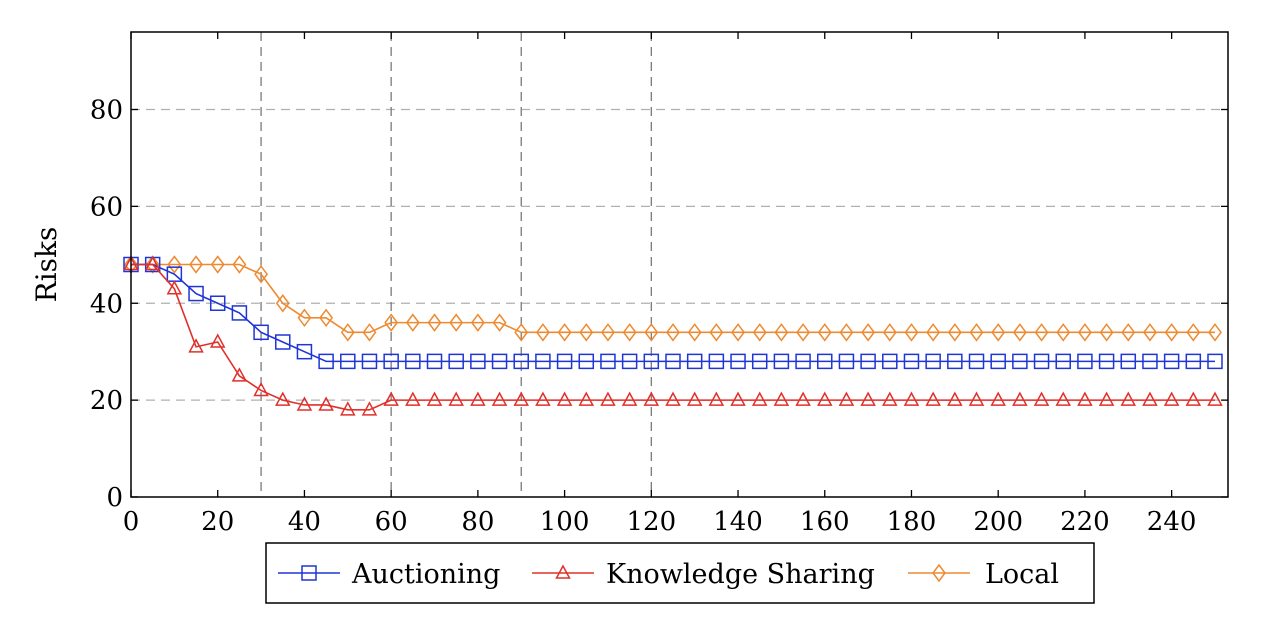 The height and width of the screenshot is (626, 1282). I want to click on x-tick-label: 240, so click(1172, 522).